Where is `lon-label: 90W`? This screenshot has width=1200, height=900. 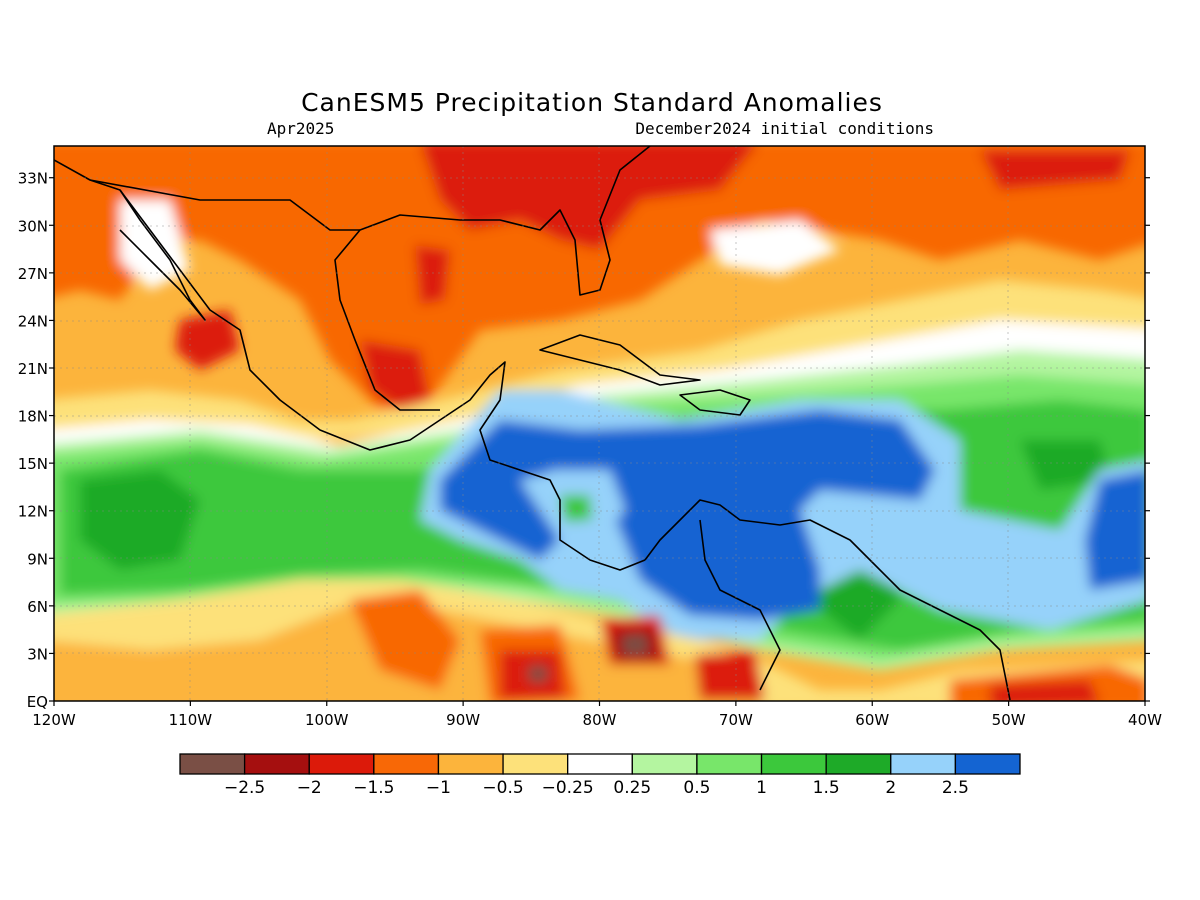 lon-label: 90W is located at coordinates (463, 720).